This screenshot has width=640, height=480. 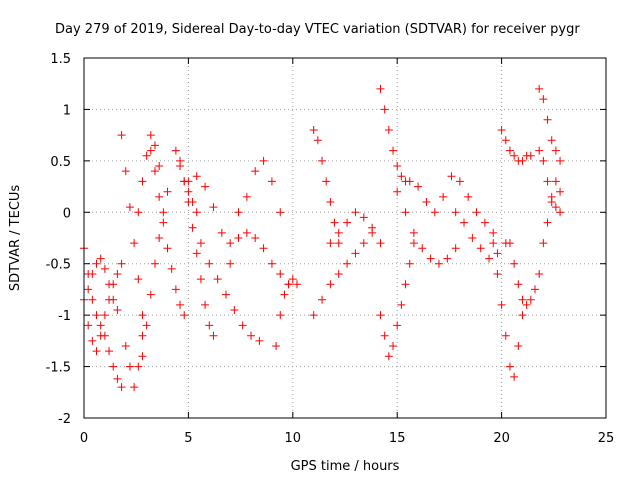 What do you see at coordinates (58, 239) in the screenshot?
I see `y-tick-labels: -2 -1.5 -1 -0.5 0 0.5 1 1.5` at bounding box center [58, 239].